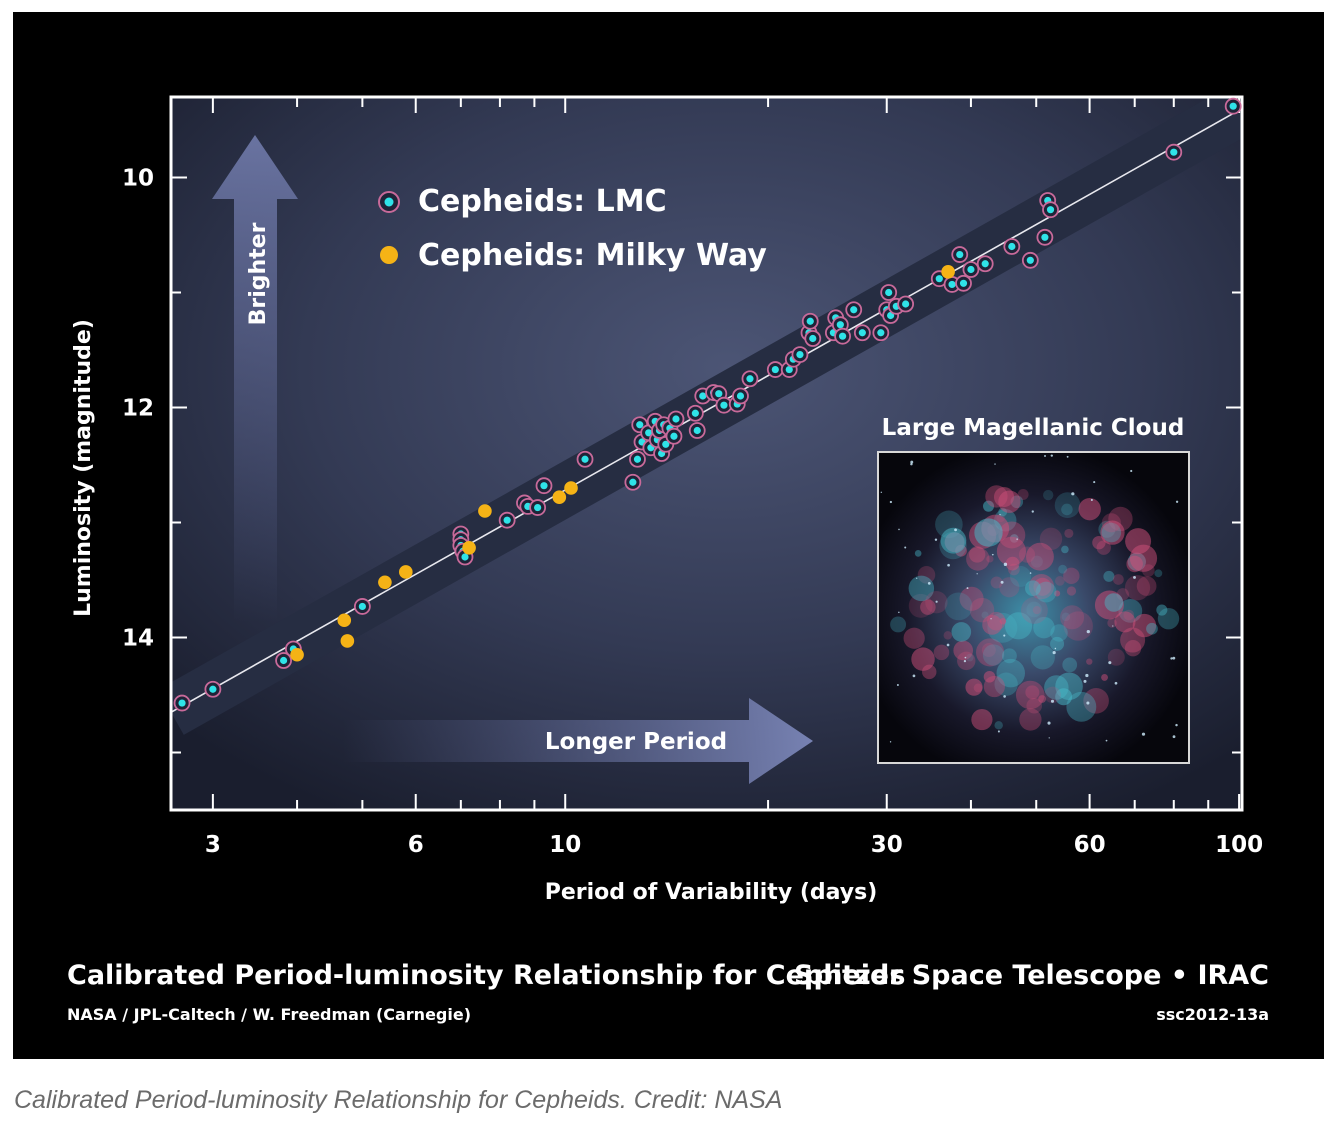  Describe the element at coordinates (572, 228) in the screenshot. I see `legend: Cepheids: LMC Cepheids: Milky Way` at that location.